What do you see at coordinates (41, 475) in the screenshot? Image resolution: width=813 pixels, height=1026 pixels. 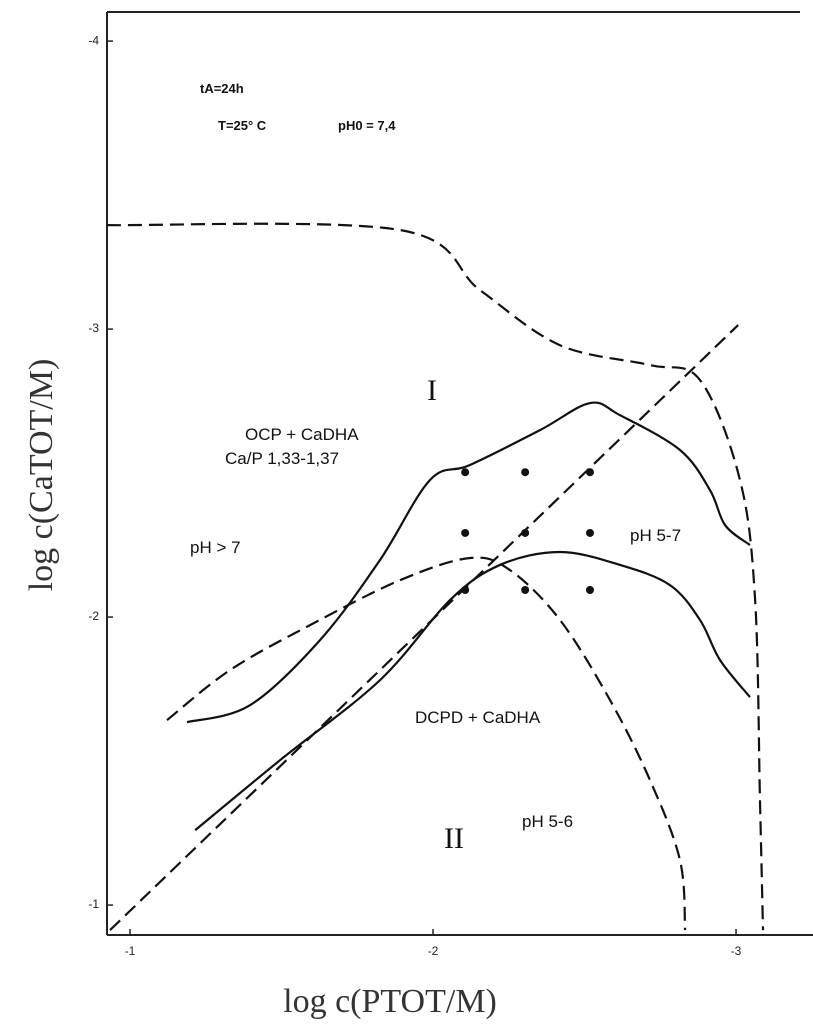 I see `y-axis-title: log c(CaTOT/M)` at bounding box center [41, 475].